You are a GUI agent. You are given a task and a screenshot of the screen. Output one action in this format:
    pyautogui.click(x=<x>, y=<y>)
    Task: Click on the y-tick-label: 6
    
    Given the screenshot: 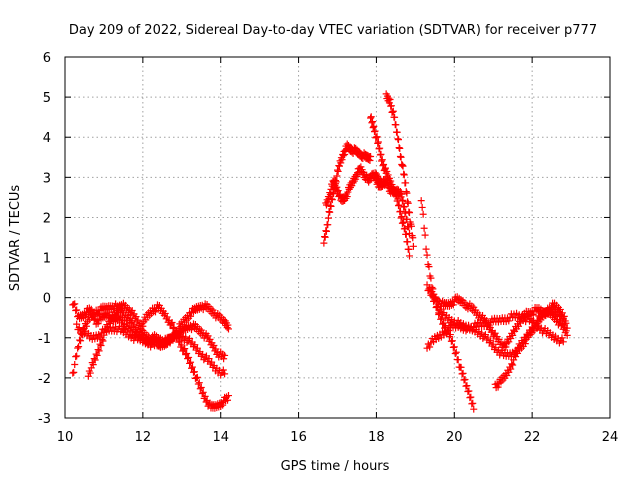 What is the action you would take?
    pyautogui.click(x=47, y=58)
    